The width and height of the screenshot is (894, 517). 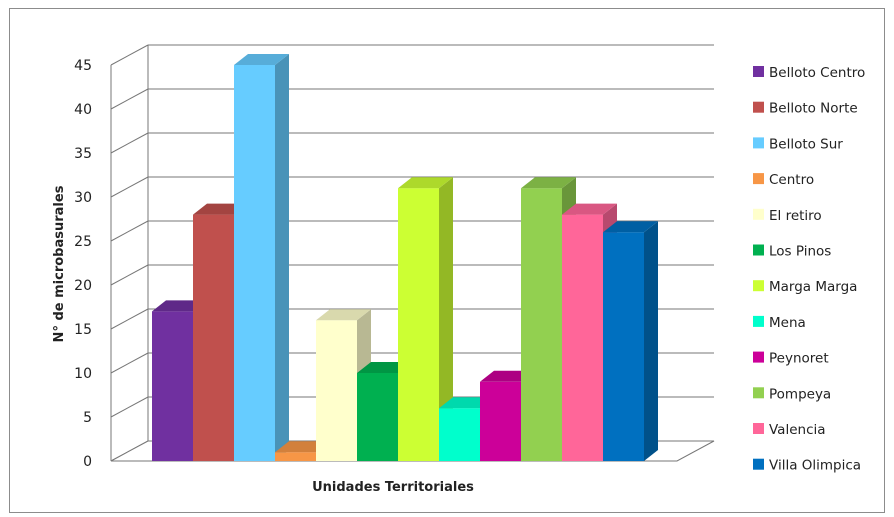 I want to click on y-tick-label: 45, so click(x=83, y=66).